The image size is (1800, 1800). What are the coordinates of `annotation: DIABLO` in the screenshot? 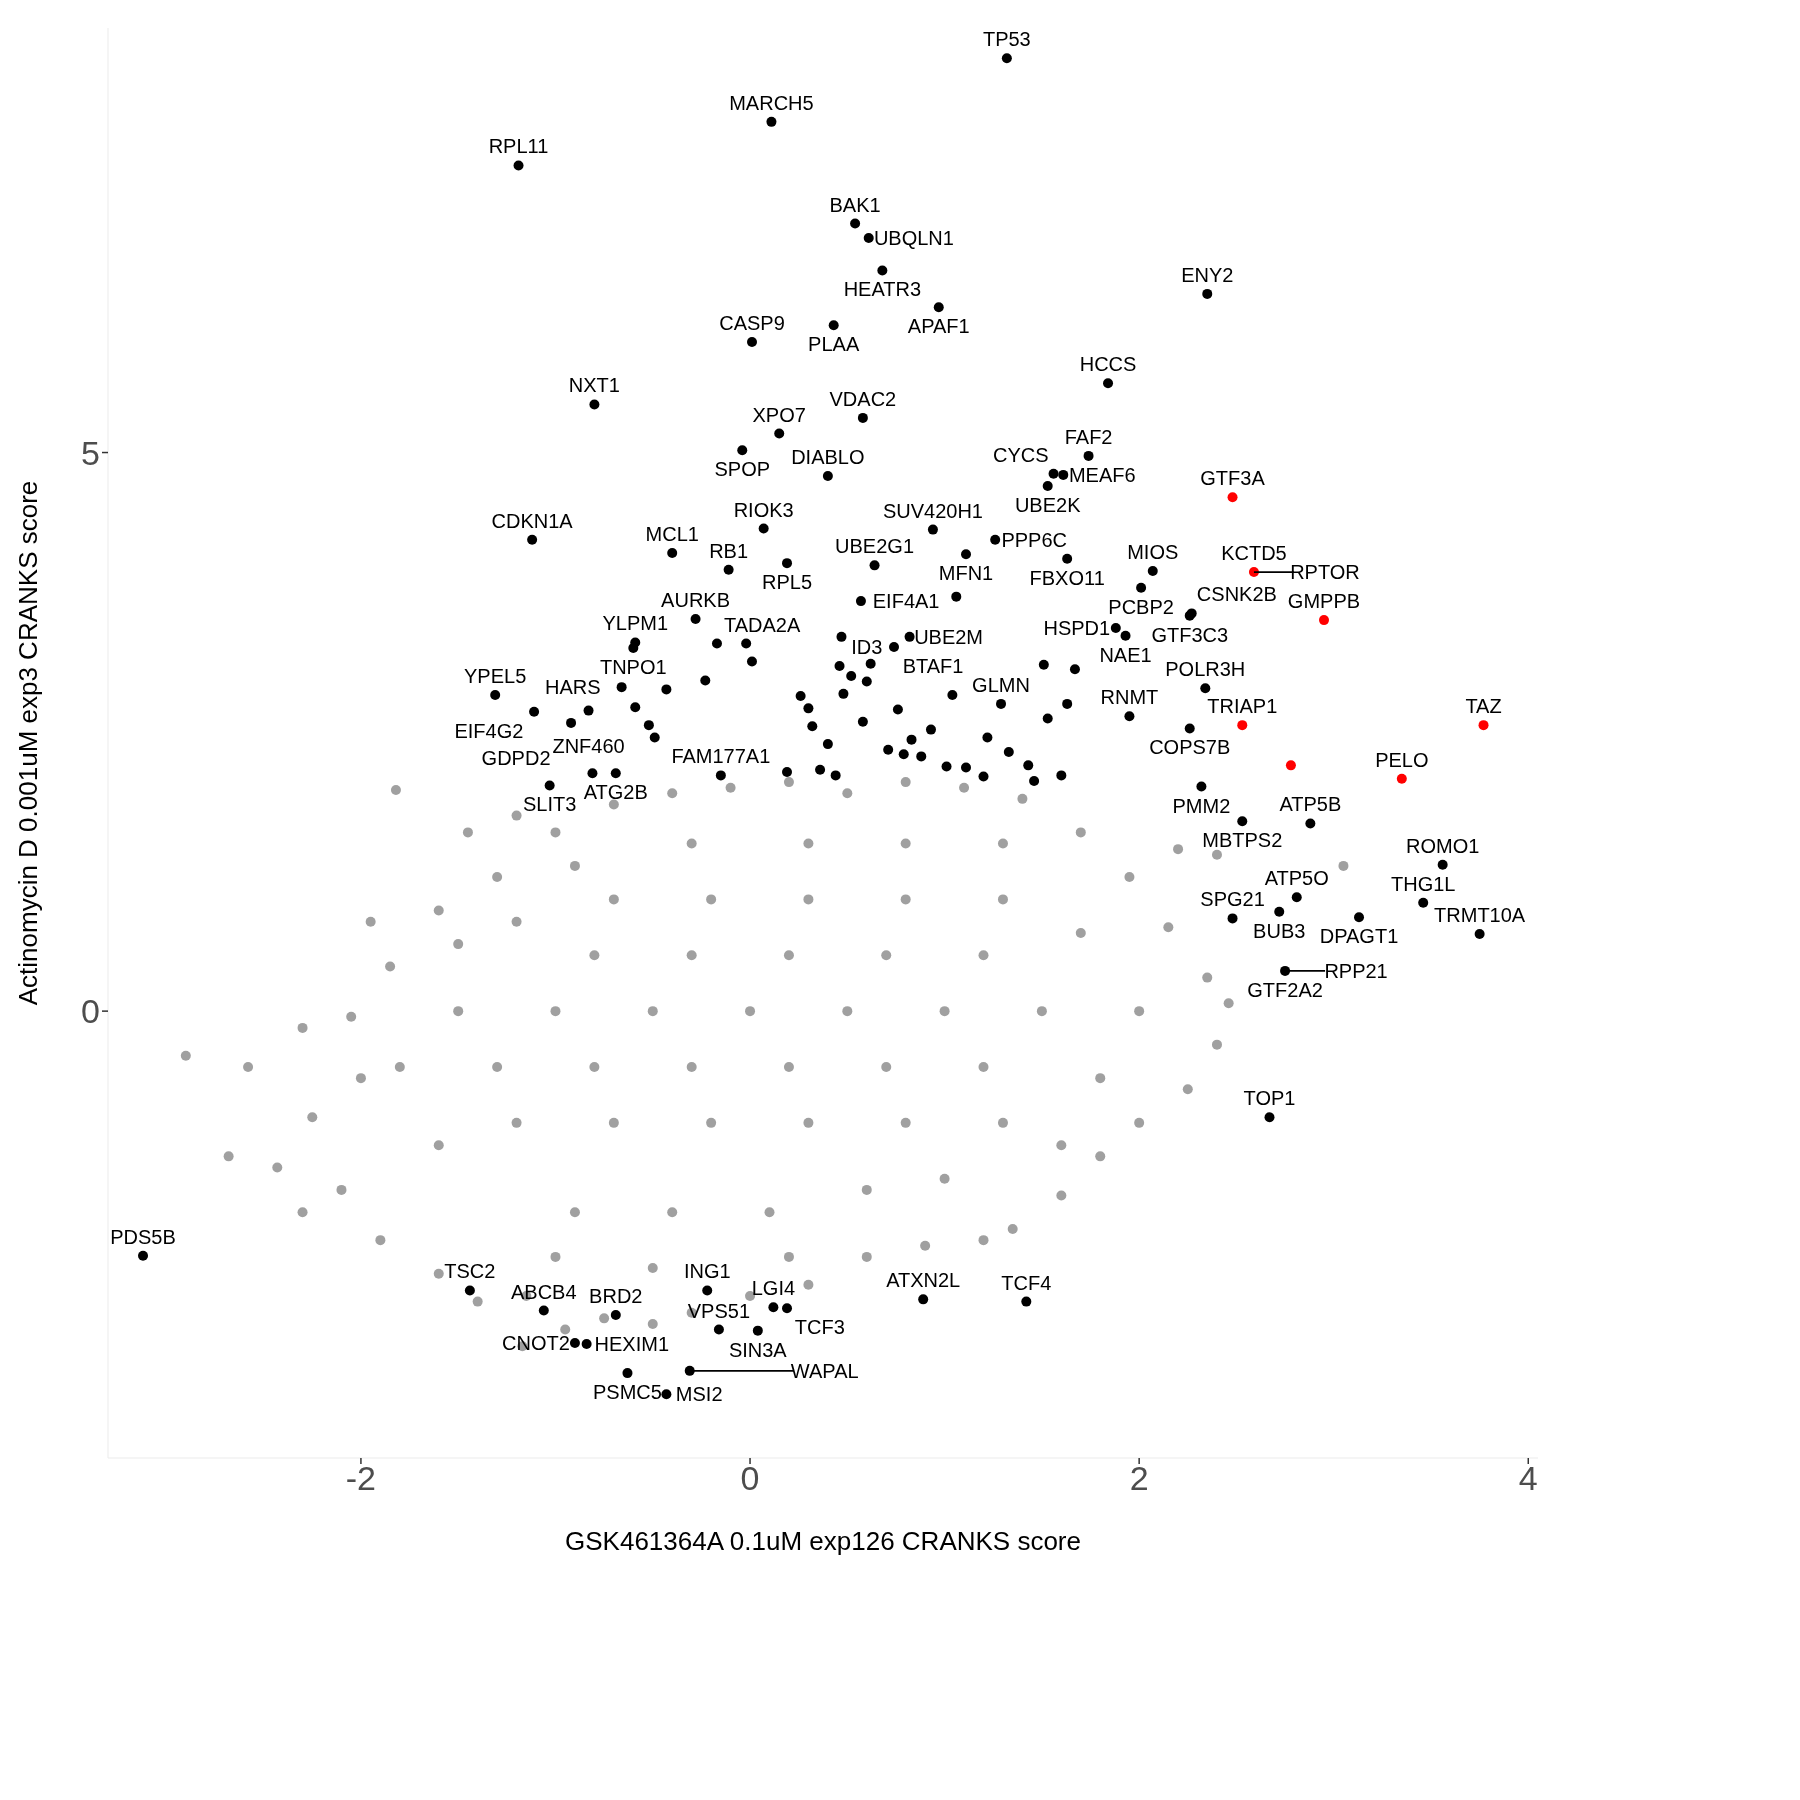 It's located at (828, 456).